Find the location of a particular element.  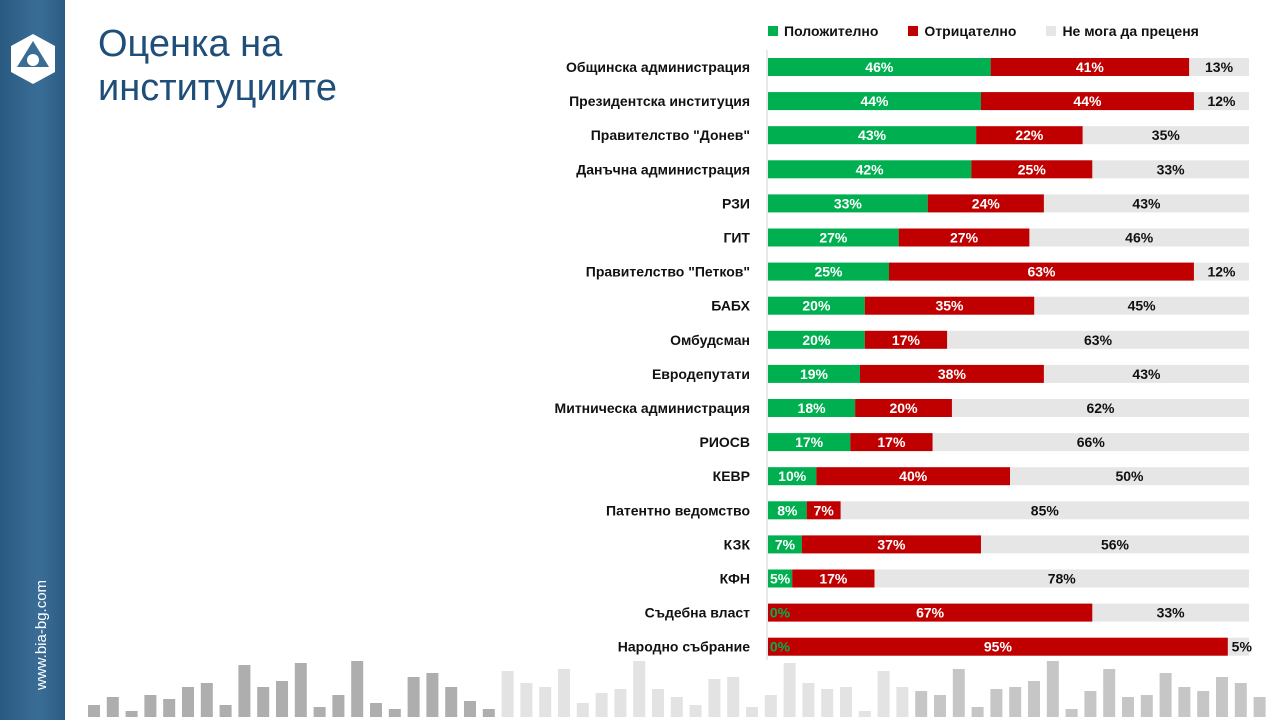

data-label-positive: 0% is located at coordinates (780, 647).